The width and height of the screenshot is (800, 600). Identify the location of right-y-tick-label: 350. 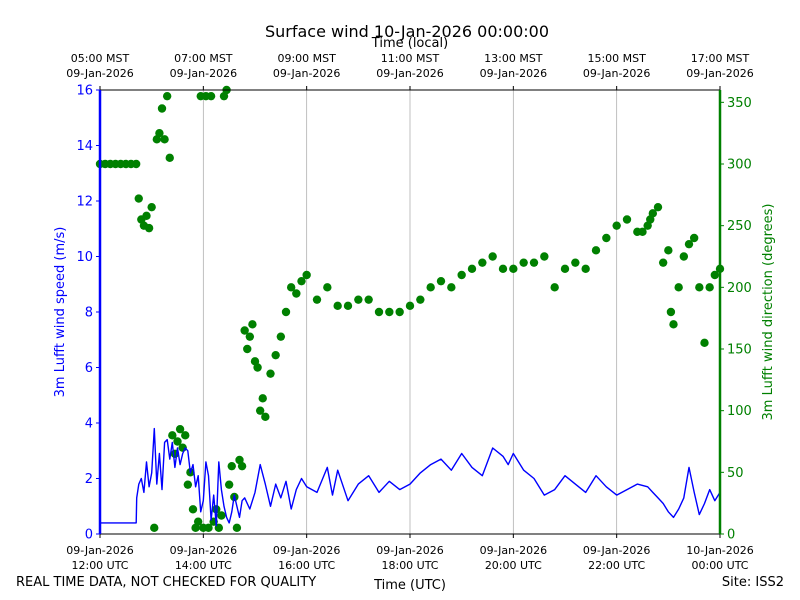
(739, 103).